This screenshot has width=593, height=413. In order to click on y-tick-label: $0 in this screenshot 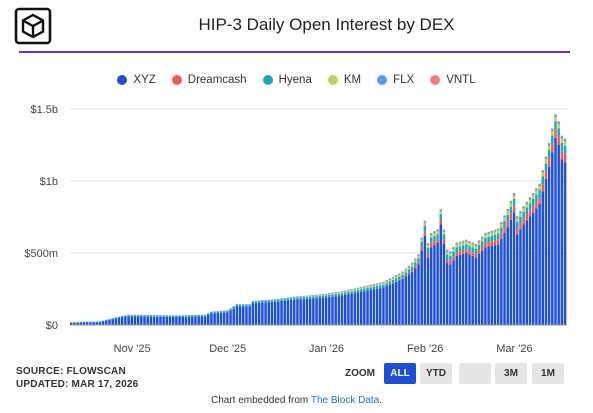, I will do `click(52, 326)`.